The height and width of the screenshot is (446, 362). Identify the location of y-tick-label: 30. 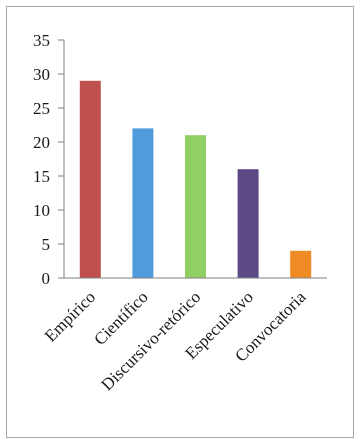
(41, 74).